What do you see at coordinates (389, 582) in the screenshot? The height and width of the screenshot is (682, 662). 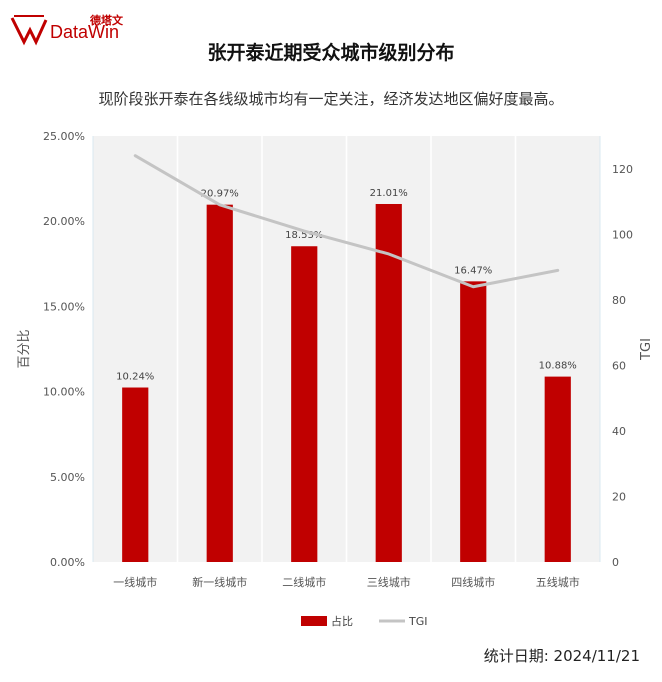 I see `x-tick-label: 三线城市` at bounding box center [389, 582].